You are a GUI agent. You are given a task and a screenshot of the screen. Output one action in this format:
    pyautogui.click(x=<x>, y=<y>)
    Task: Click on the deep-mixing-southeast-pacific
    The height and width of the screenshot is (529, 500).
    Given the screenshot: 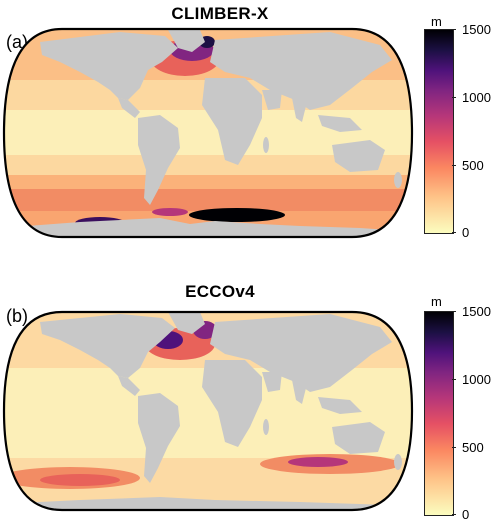 What is the action you would take?
    pyautogui.click(x=80, y=480)
    